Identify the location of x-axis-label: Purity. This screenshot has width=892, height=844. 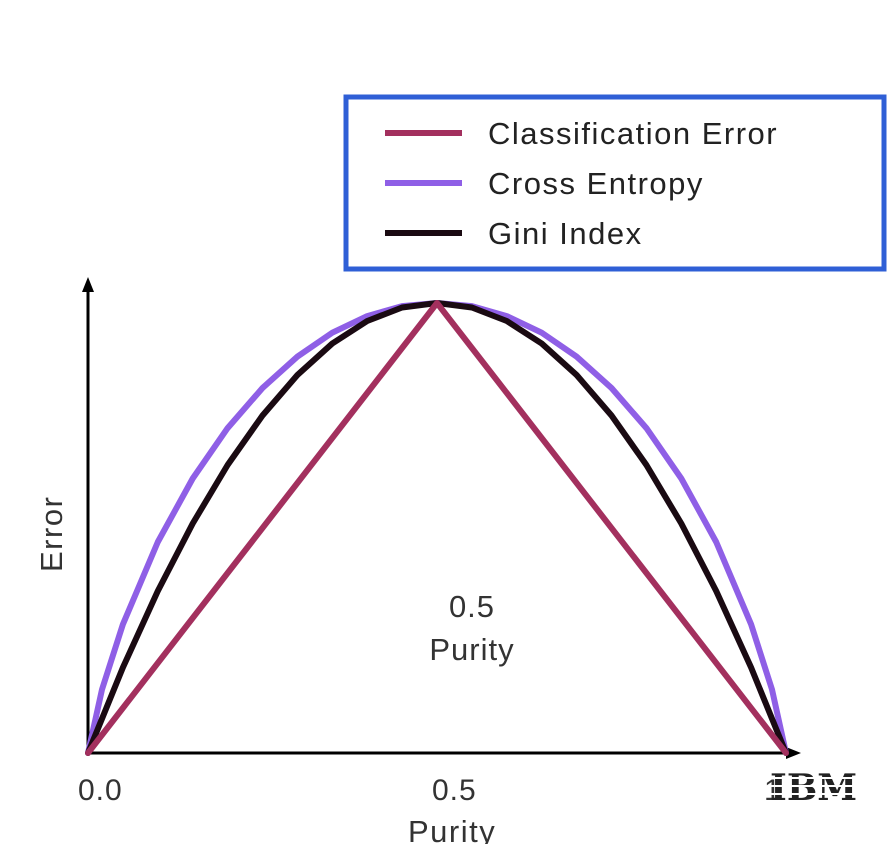
(452, 829).